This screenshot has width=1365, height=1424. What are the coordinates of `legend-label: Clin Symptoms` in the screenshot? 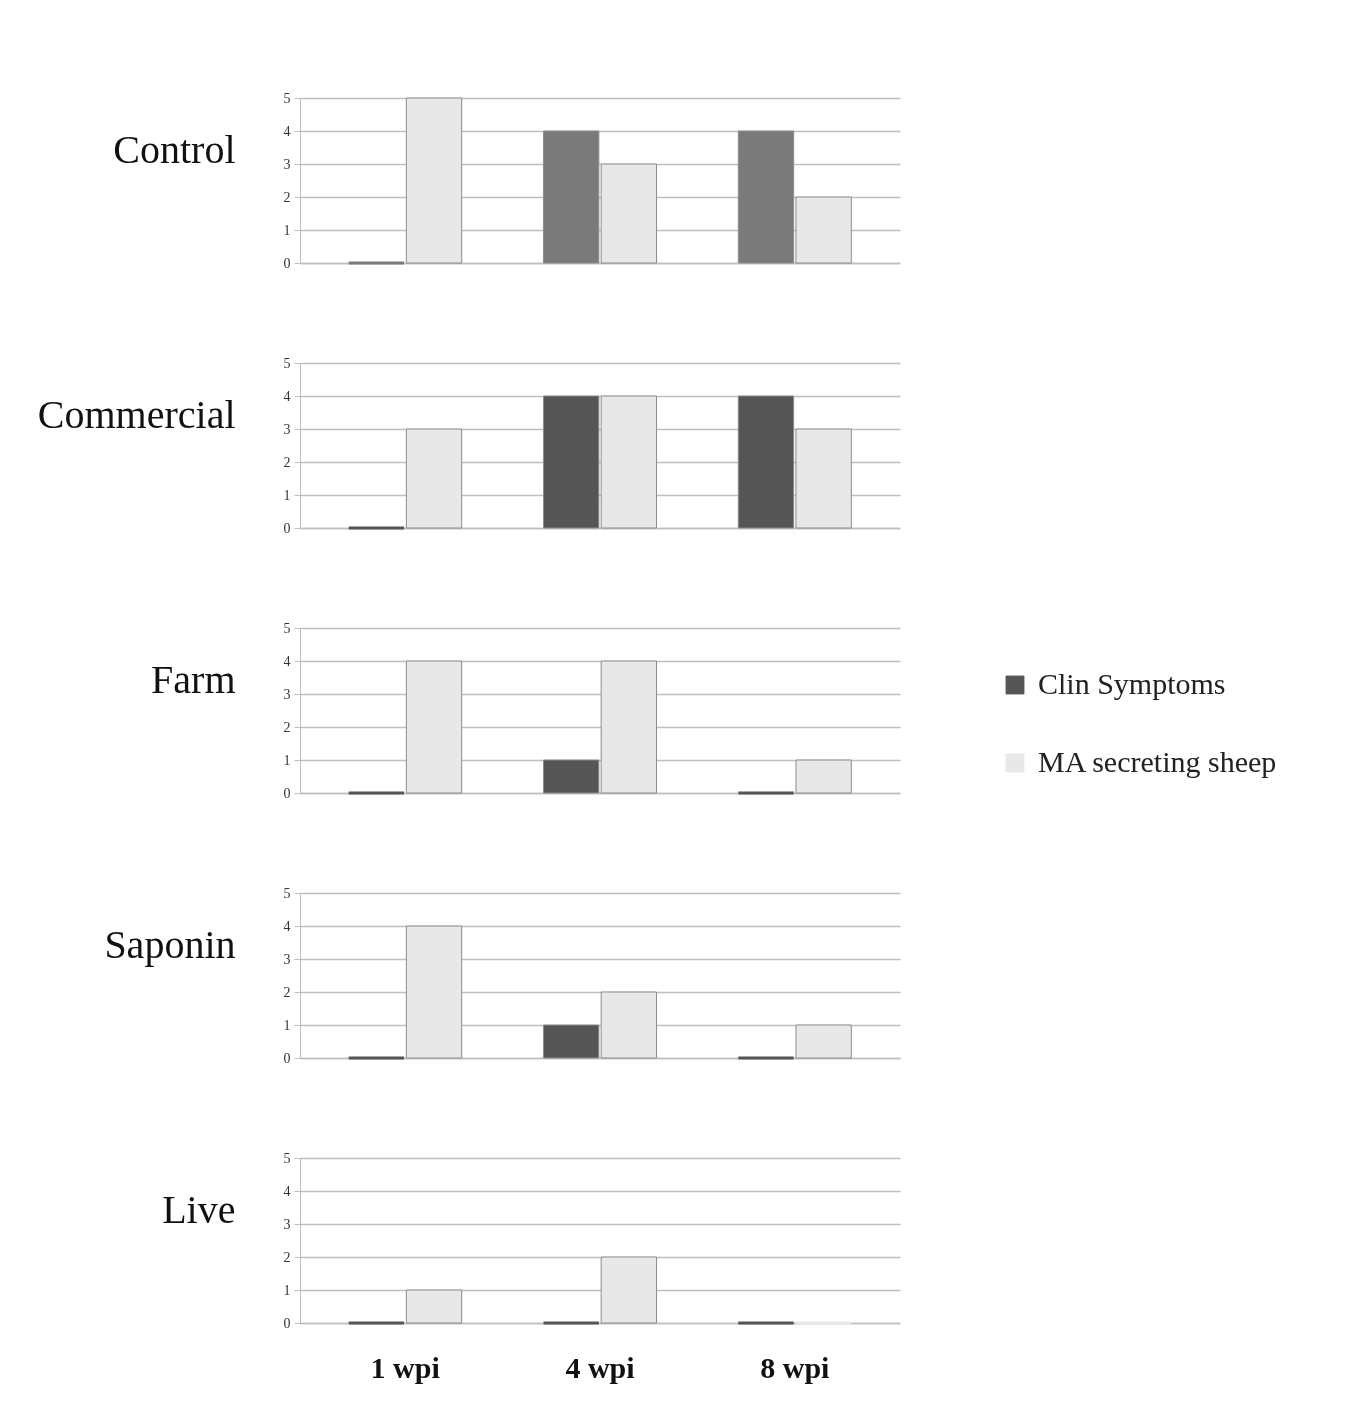 It's located at (1132, 683).